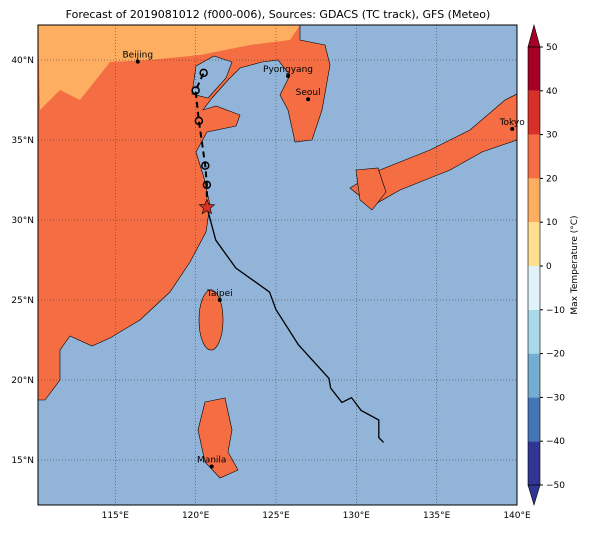 The image size is (592, 533). I want to click on lon-tick-label: 125°E, so click(276, 516).